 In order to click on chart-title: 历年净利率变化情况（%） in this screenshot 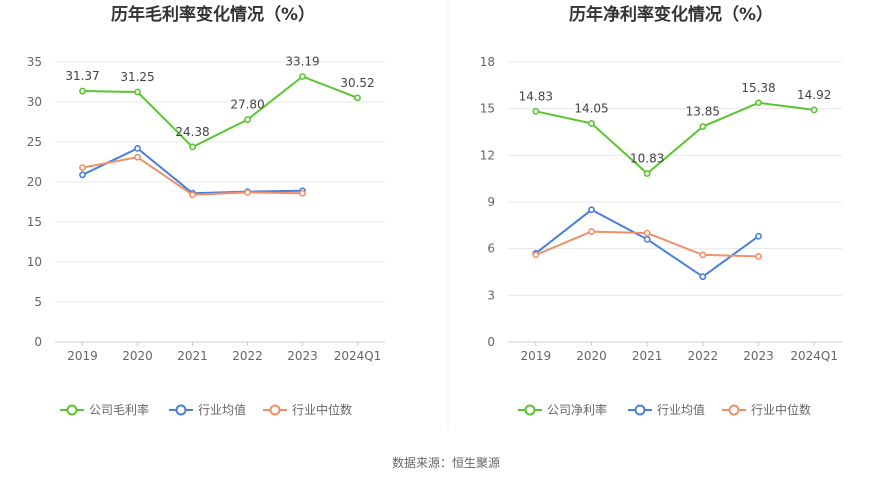, I will do `click(671, 14)`.